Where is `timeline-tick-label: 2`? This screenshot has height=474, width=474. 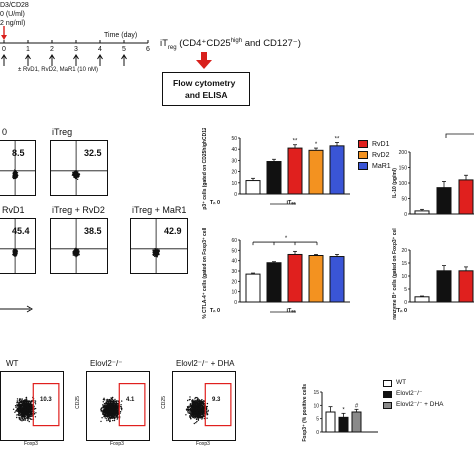 timeline-tick-label: 2 is located at coordinates (52, 49).